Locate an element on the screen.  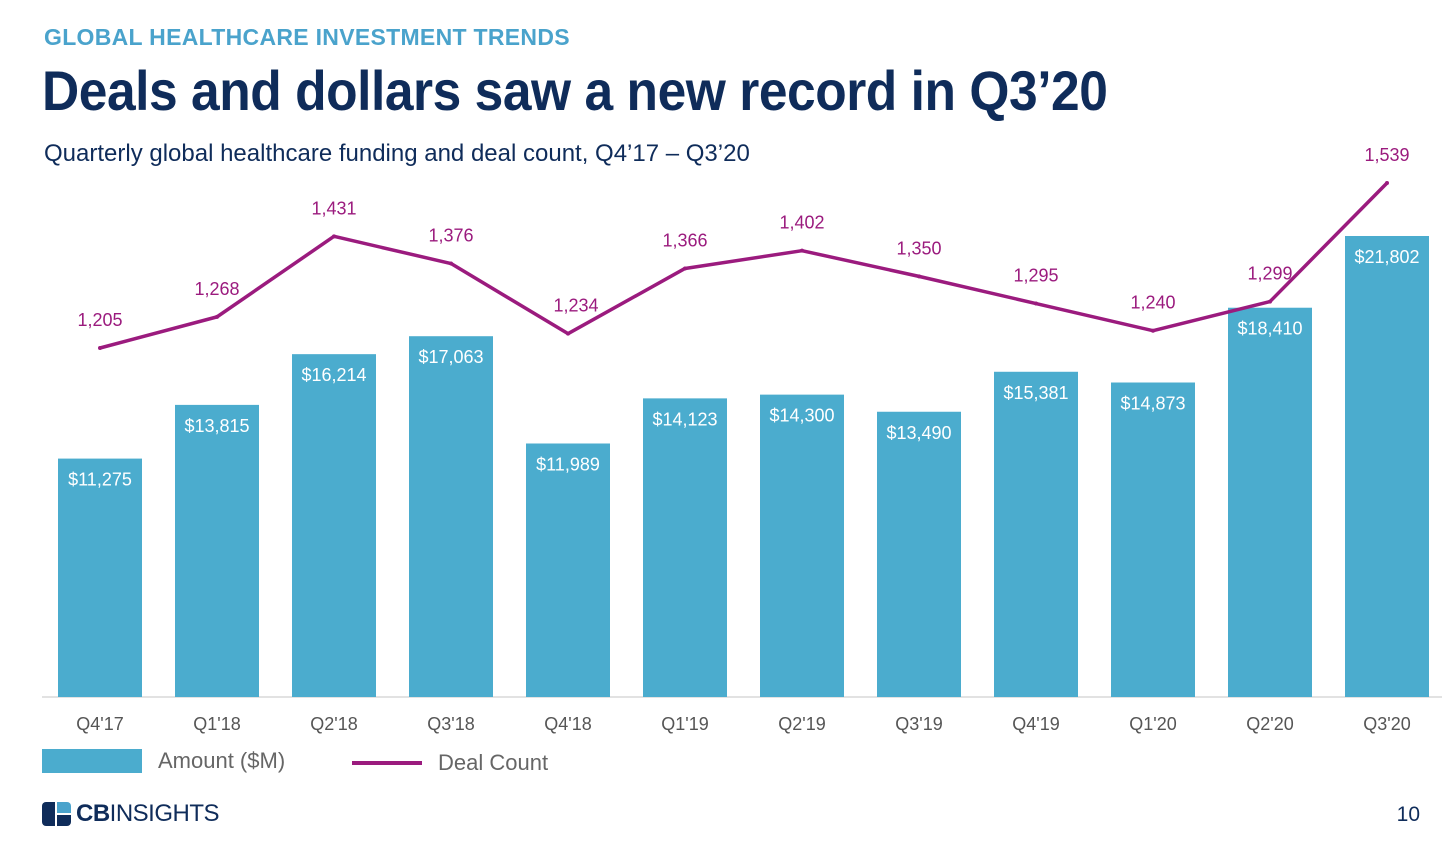
x-tick-label-7: Q3'19 is located at coordinates (918, 724).